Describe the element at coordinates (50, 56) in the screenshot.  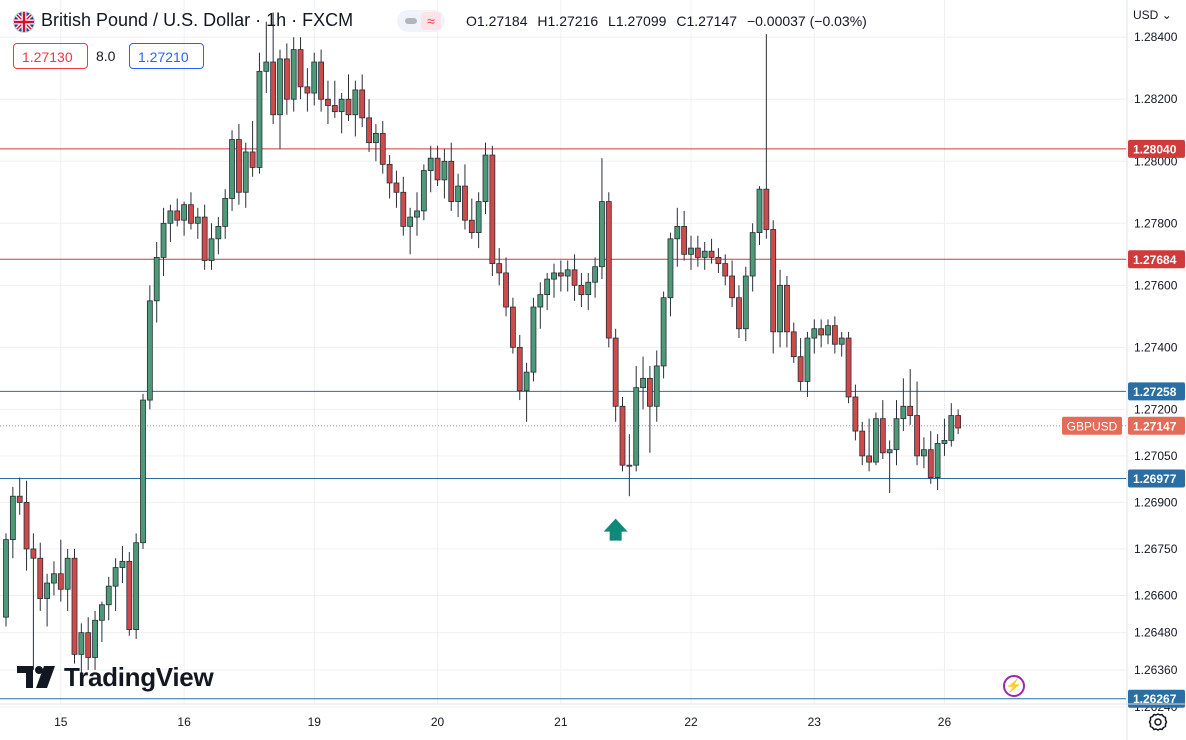
I see `sell-price-button: 1.27130` at that location.